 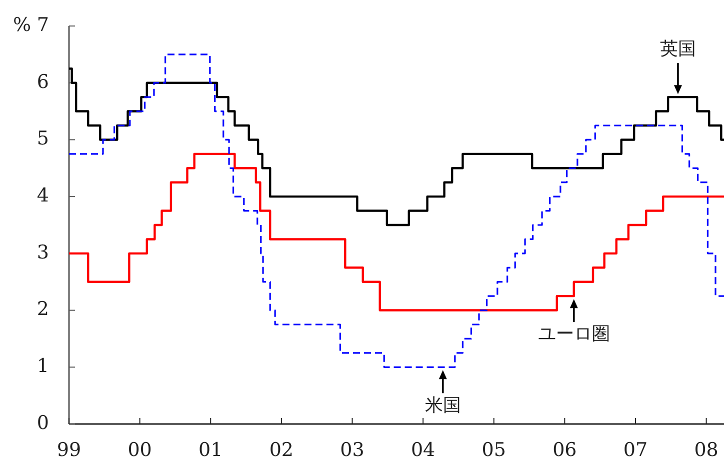 What do you see at coordinates (494, 449) in the screenshot?
I see `x-tick-label: 05` at bounding box center [494, 449].